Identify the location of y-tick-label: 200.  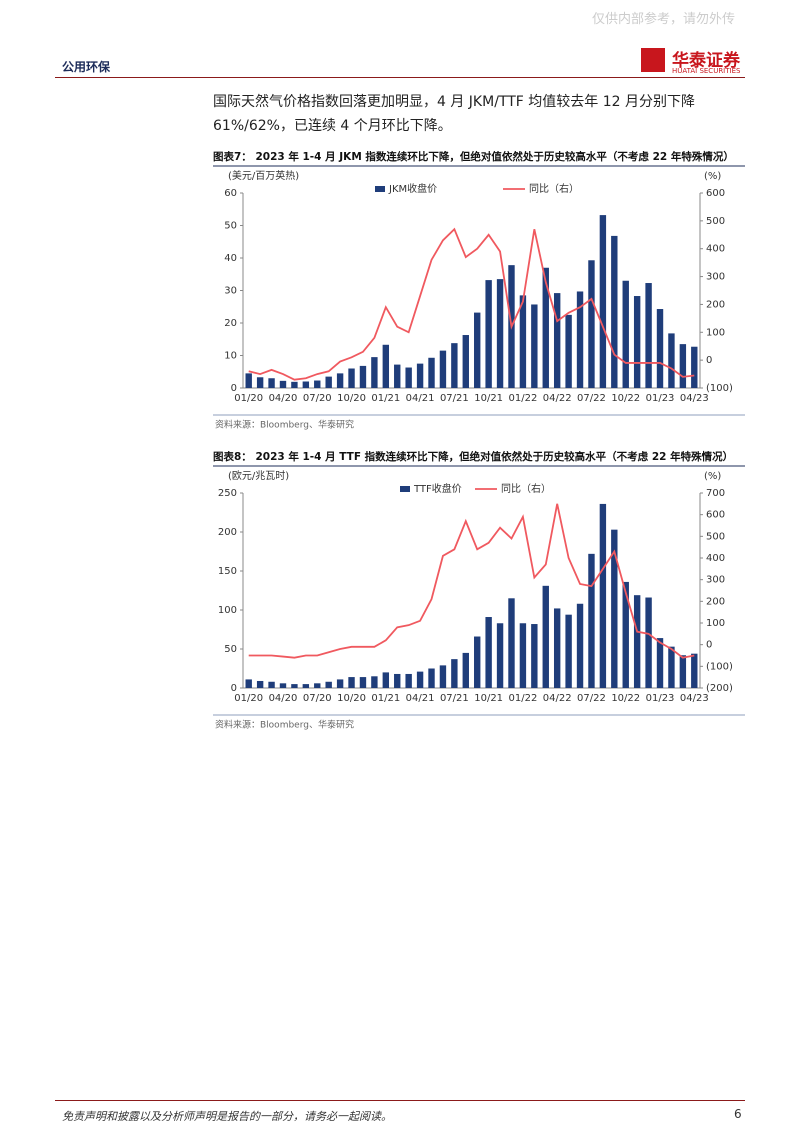
(227, 532).